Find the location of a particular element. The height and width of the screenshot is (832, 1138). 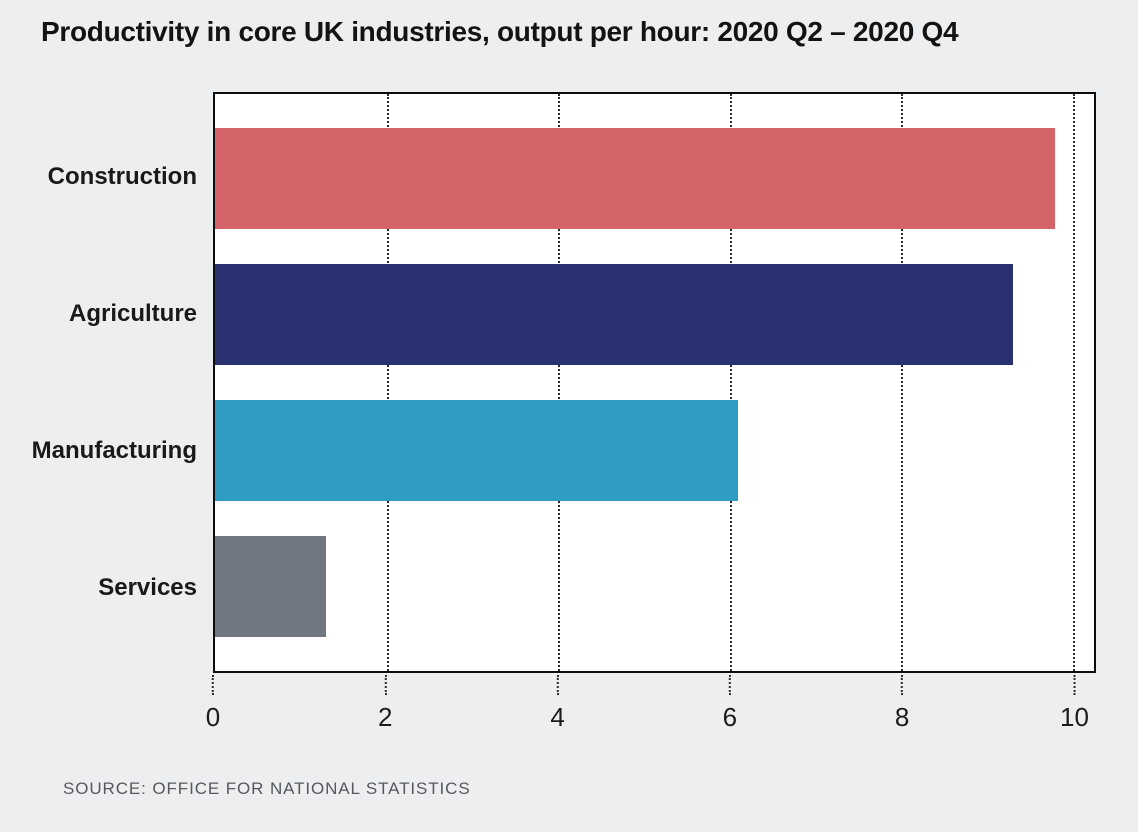

bar-agriculture is located at coordinates (614, 314).